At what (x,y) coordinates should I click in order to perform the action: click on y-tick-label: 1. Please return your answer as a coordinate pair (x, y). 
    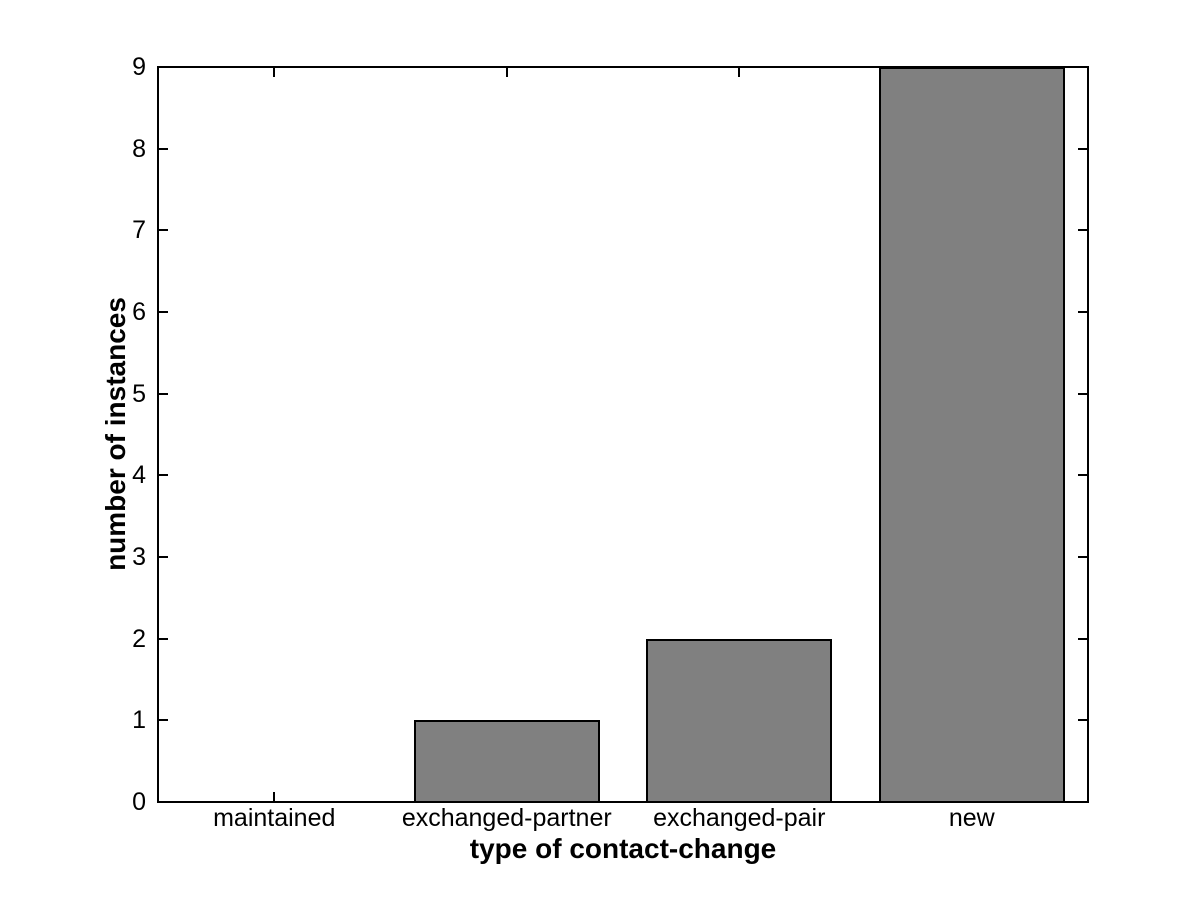
    Looking at the image, I should click on (139, 720).